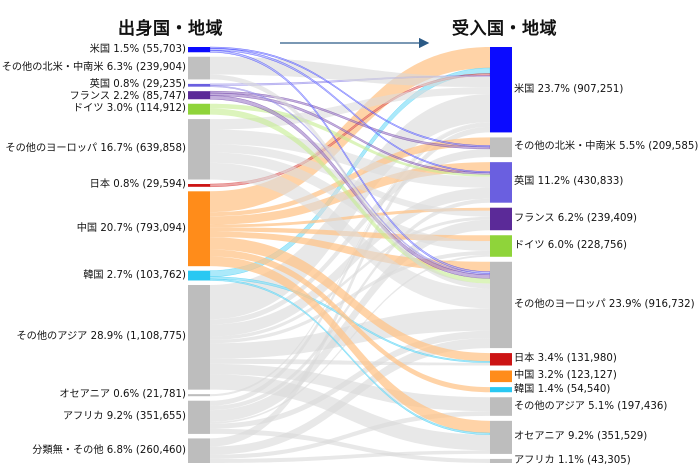 The width and height of the screenshot is (700, 476). I want to click on destination-label-asia_other: その他のアジア 5.1% (197,436), so click(591, 406).